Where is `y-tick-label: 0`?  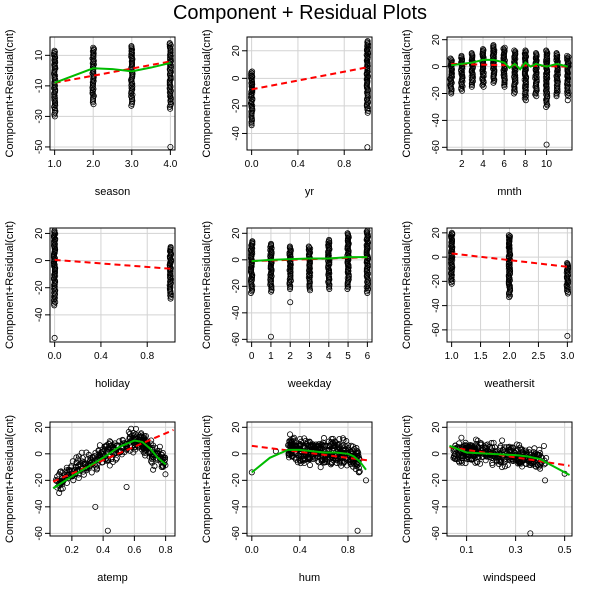
y-tick-label: 0 is located at coordinates (436, 454).